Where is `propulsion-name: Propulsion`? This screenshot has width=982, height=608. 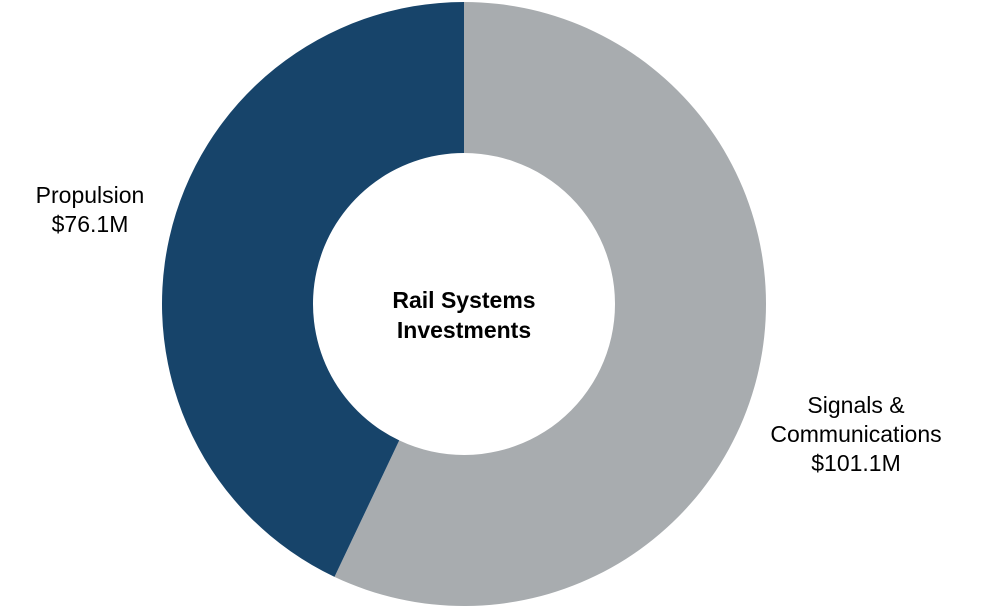
propulsion-name: Propulsion is located at coordinates (90, 195).